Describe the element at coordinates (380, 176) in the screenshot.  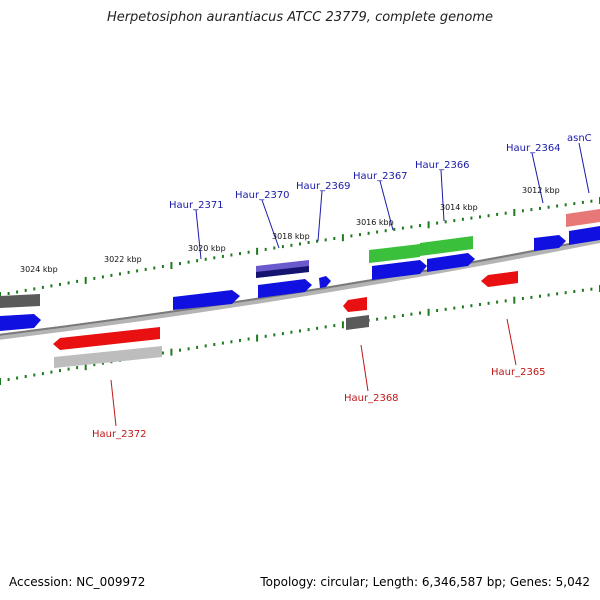
I see `gene-label-haur-2367: Haur_2367` at that location.